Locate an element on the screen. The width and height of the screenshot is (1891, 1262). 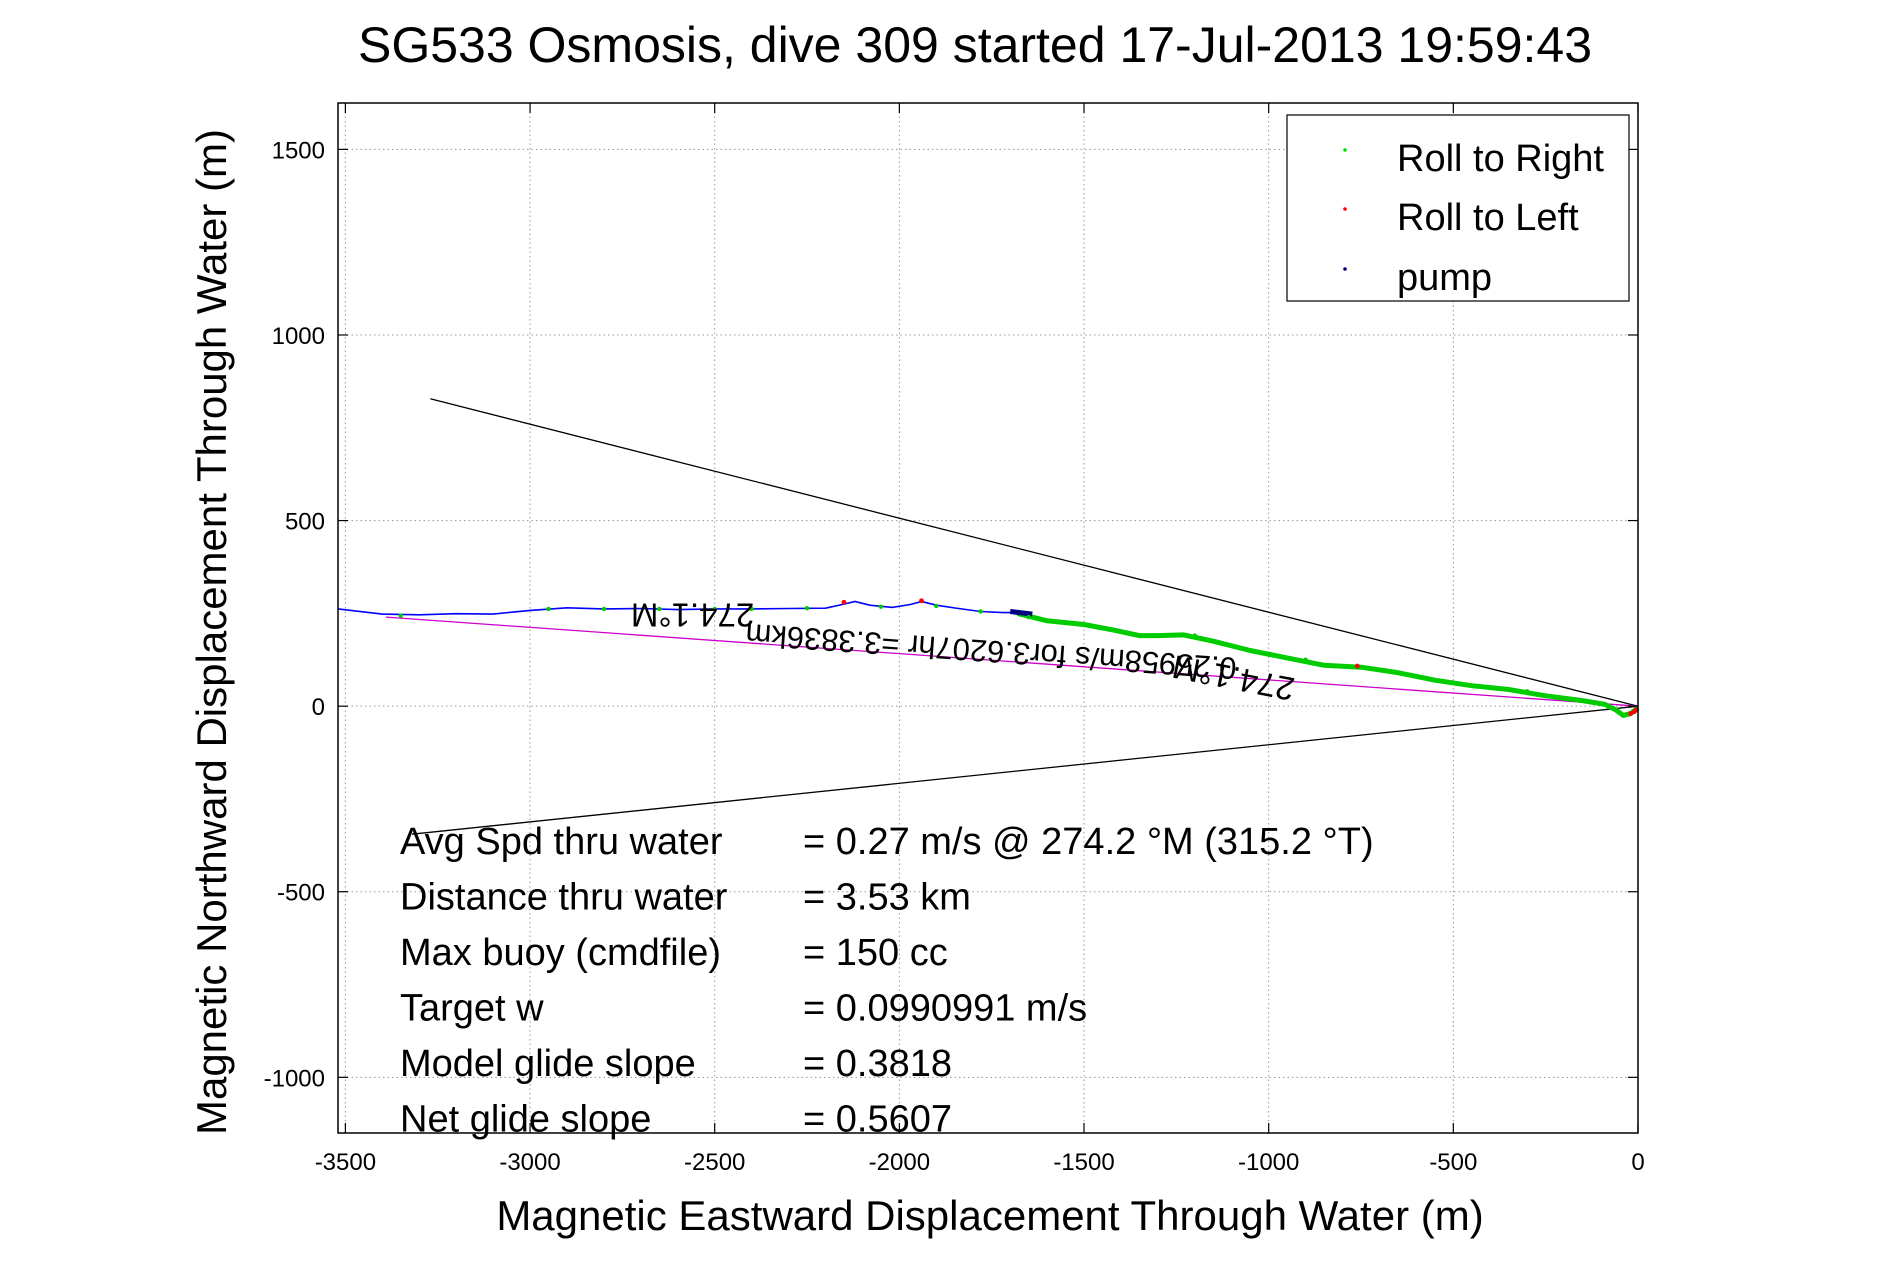
legend-marker-pump is located at coordinates (1345, 269).